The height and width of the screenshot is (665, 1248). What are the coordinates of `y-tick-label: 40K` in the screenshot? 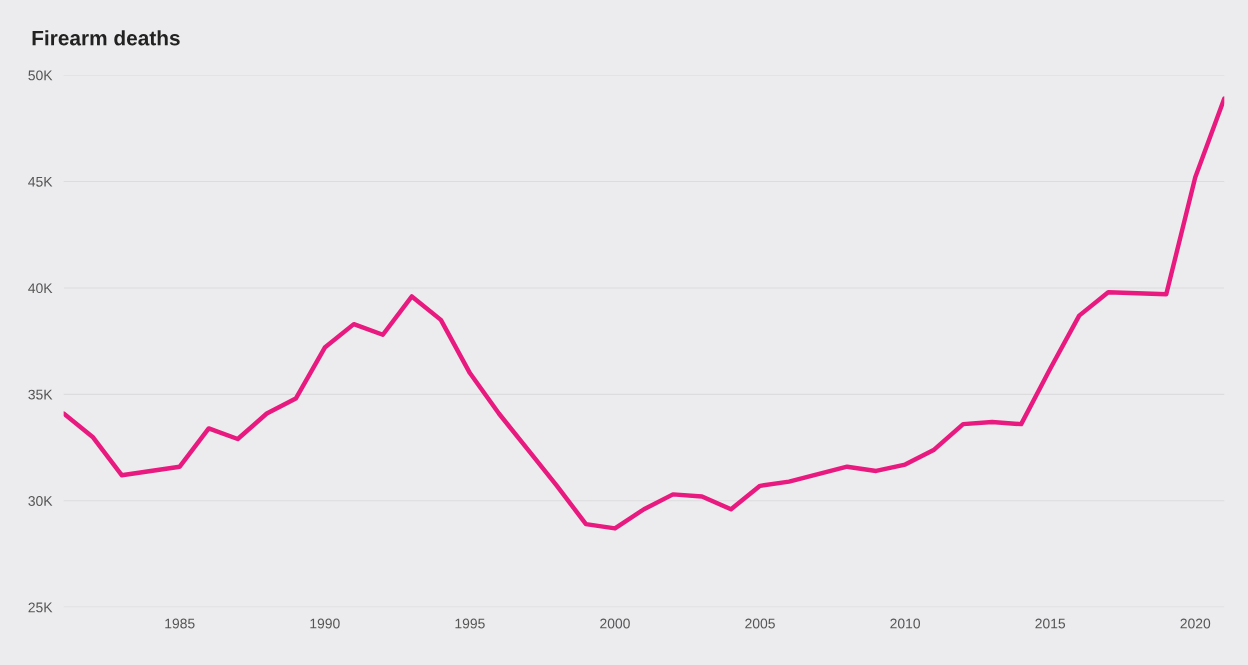 It's located at (40, 288).